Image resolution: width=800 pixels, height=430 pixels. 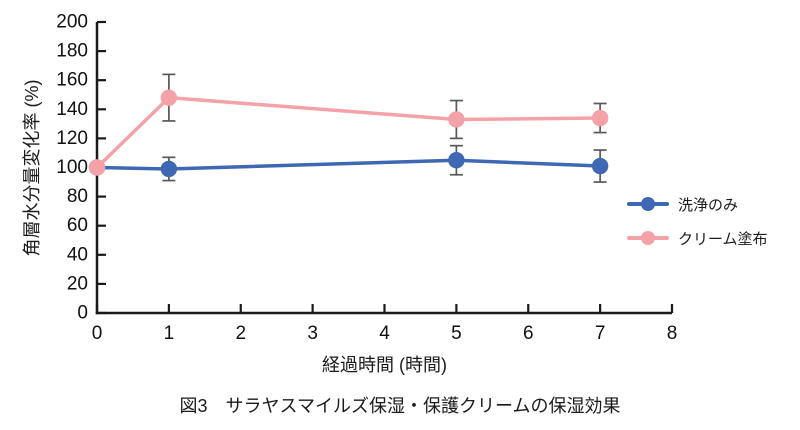 I want to click on legend-marker-wash-only, so click(x=648, y=204).